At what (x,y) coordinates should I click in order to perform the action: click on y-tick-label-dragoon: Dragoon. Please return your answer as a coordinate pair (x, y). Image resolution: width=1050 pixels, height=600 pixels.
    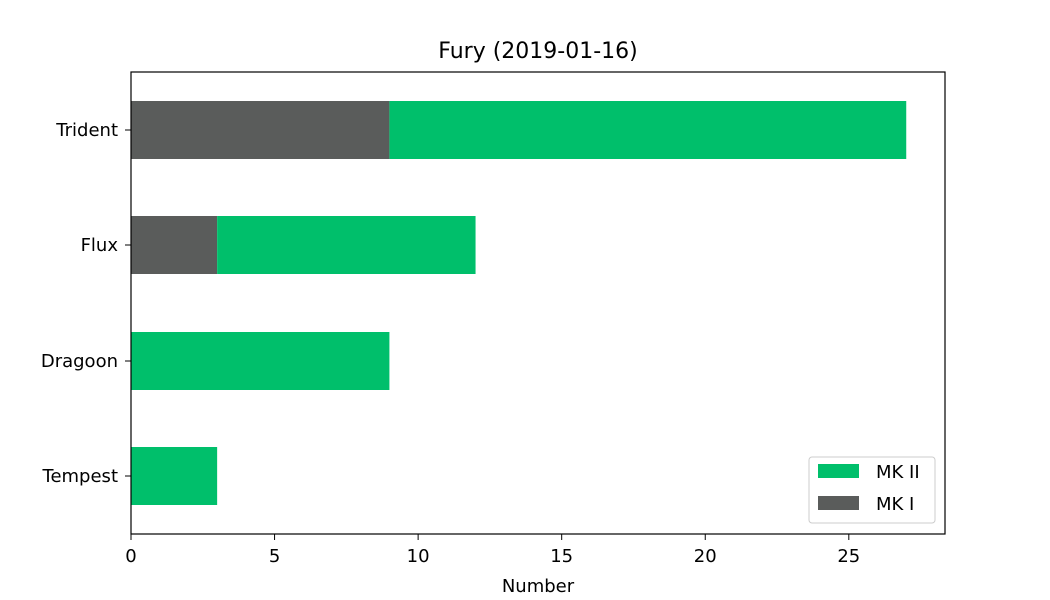
    Looking at the image, I should click on (79, 361).